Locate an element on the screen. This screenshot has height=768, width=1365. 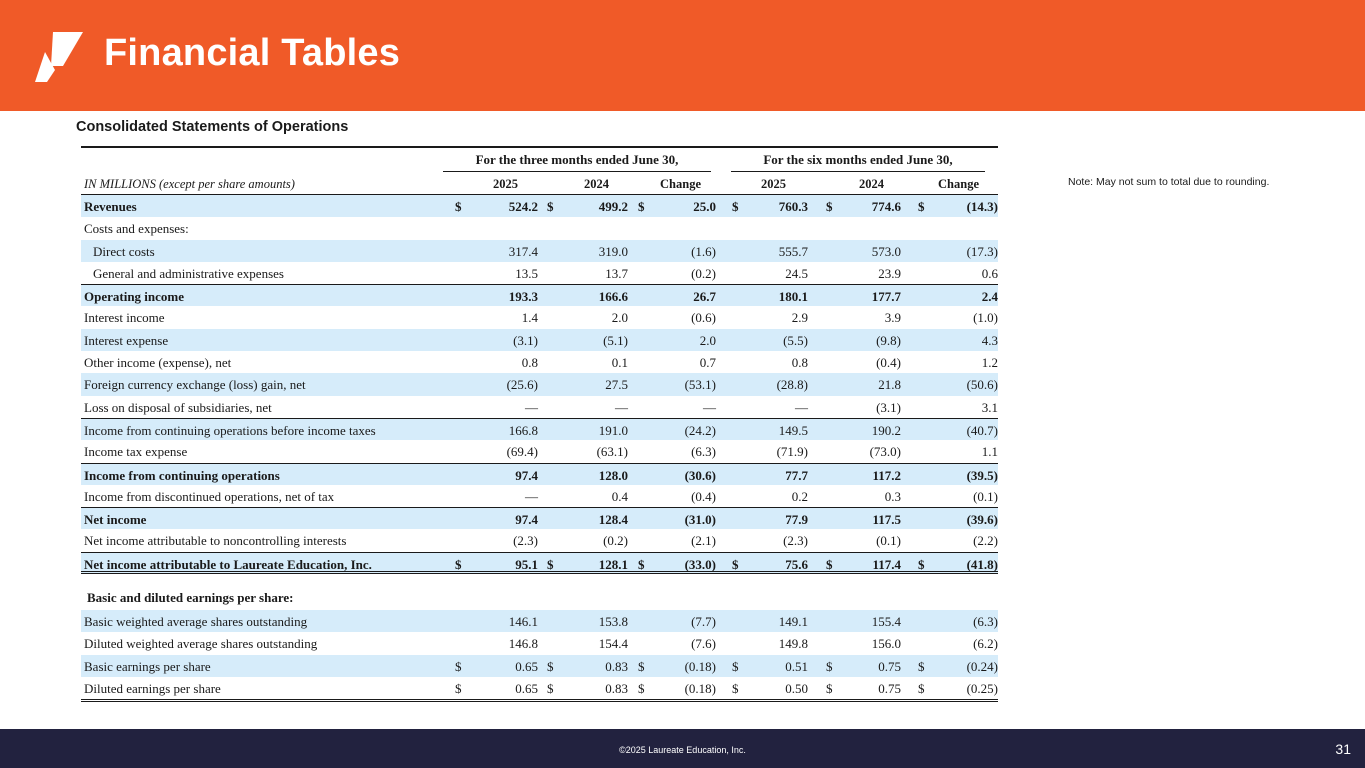
table-row: Interest income 1.4 2.0 (0.6) 2.9 3.9 (1.0) is located at coordinates (539, 317).